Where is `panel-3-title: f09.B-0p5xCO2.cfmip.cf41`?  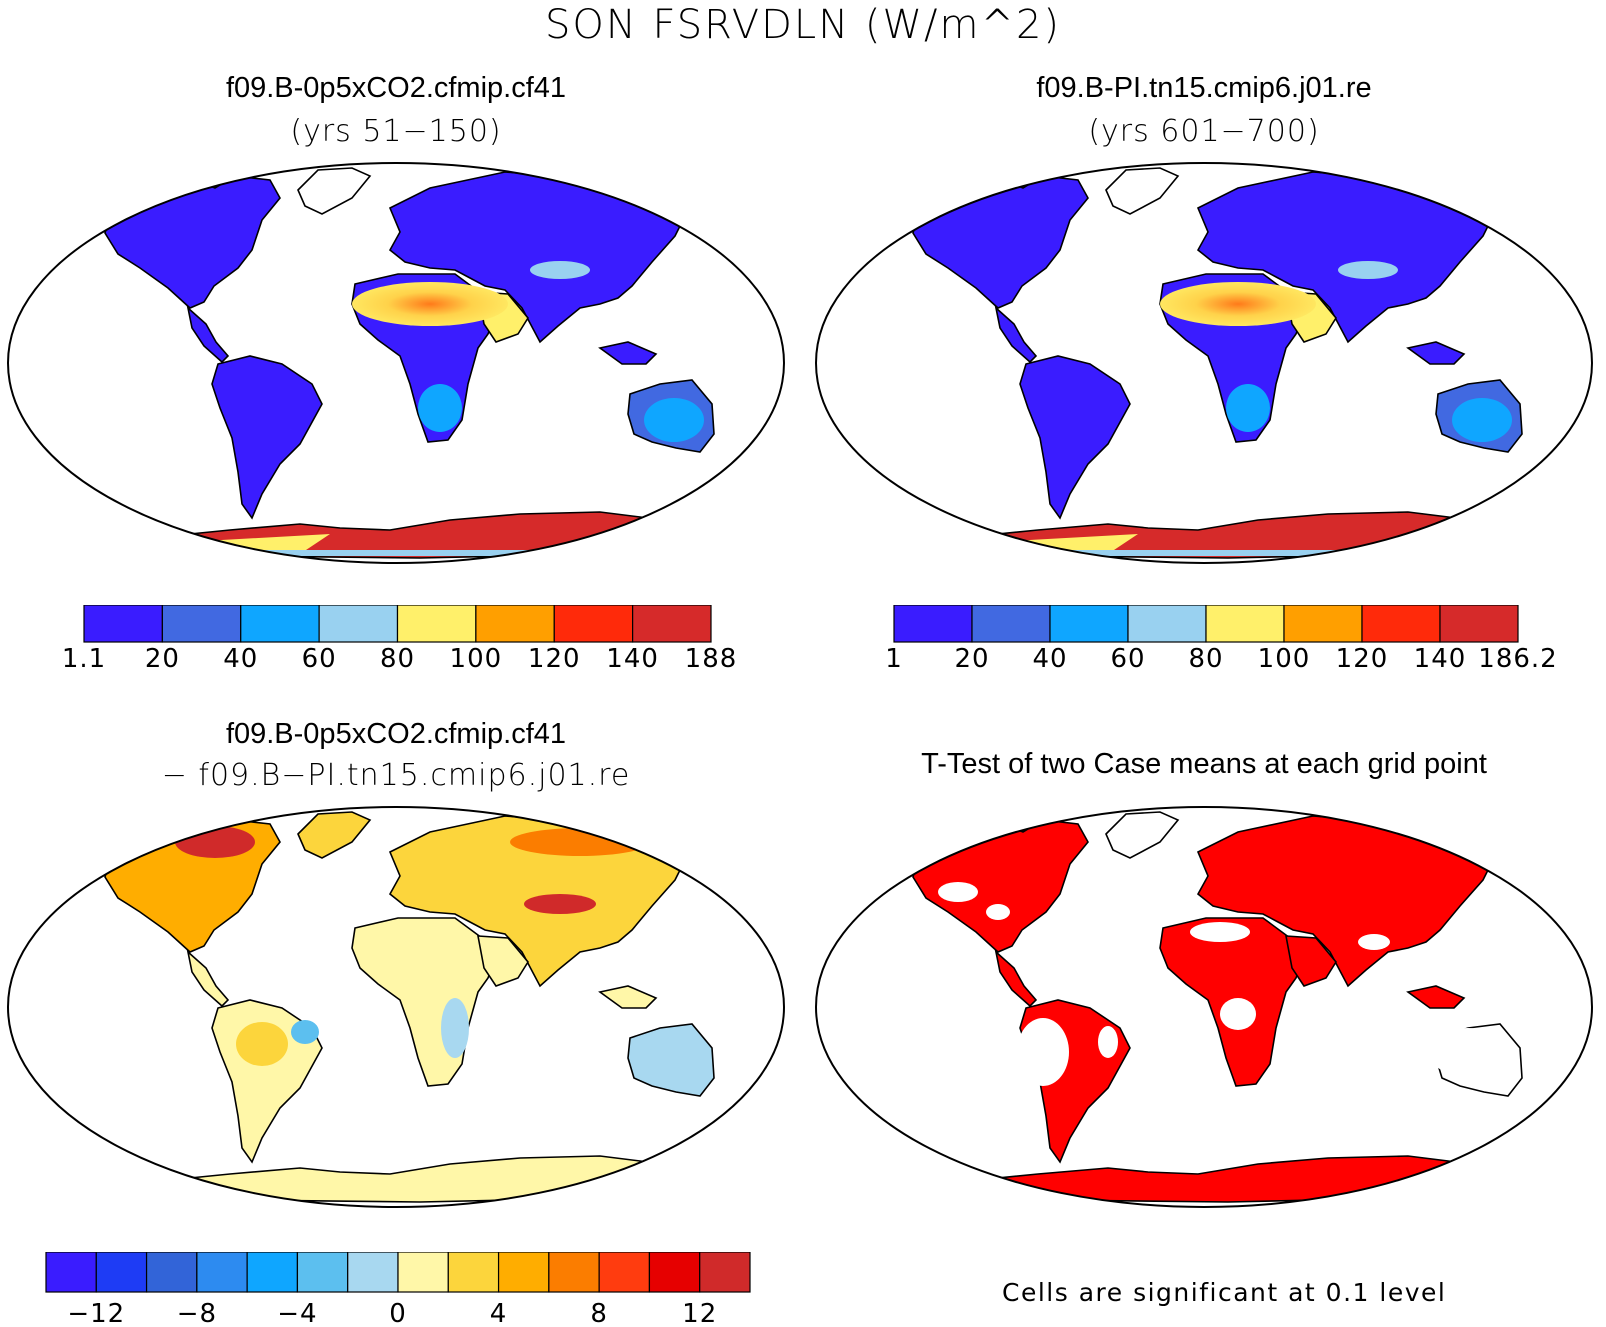
panel-3-title: f09.B-0p5xCO2.cfmip.cf41 is located at coordinates (396, 734).